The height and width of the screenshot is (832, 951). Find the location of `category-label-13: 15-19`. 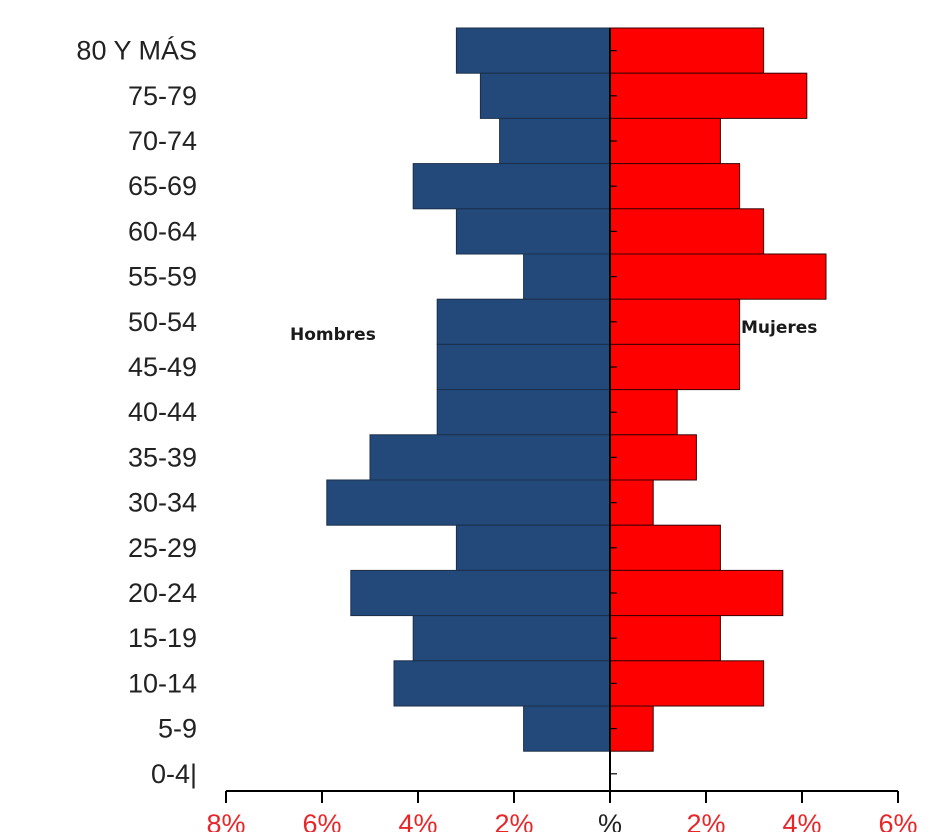

category-label-13: 15-19 is located at coordinates (162, 638).